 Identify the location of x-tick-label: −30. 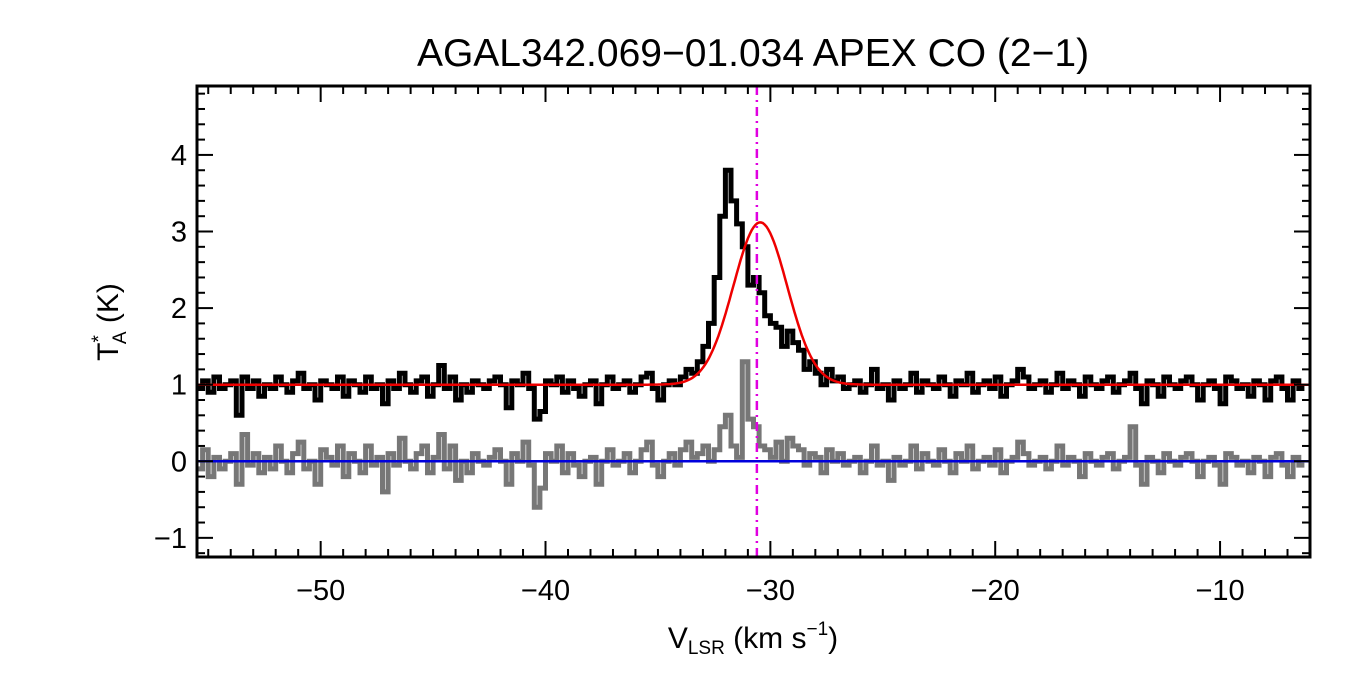
(770, 591).